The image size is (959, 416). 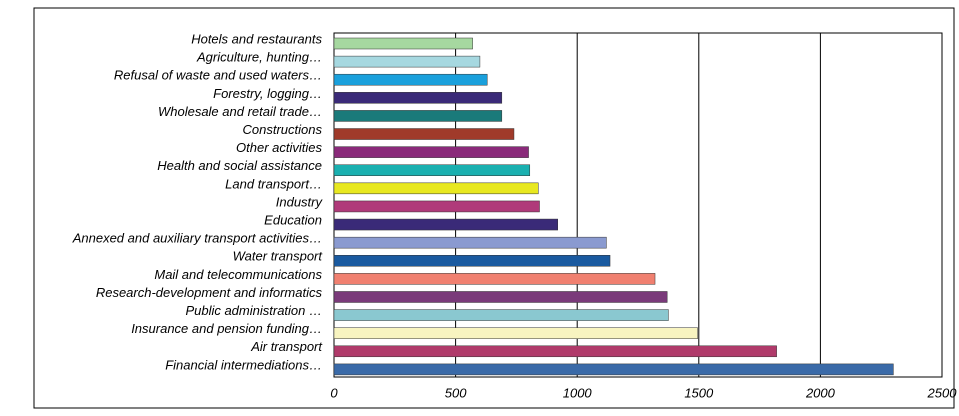 What do you see at coordinates (279, 147) in the screenshot?
I see `y-tick-label: Other activities` at bounding box center [279, 147].